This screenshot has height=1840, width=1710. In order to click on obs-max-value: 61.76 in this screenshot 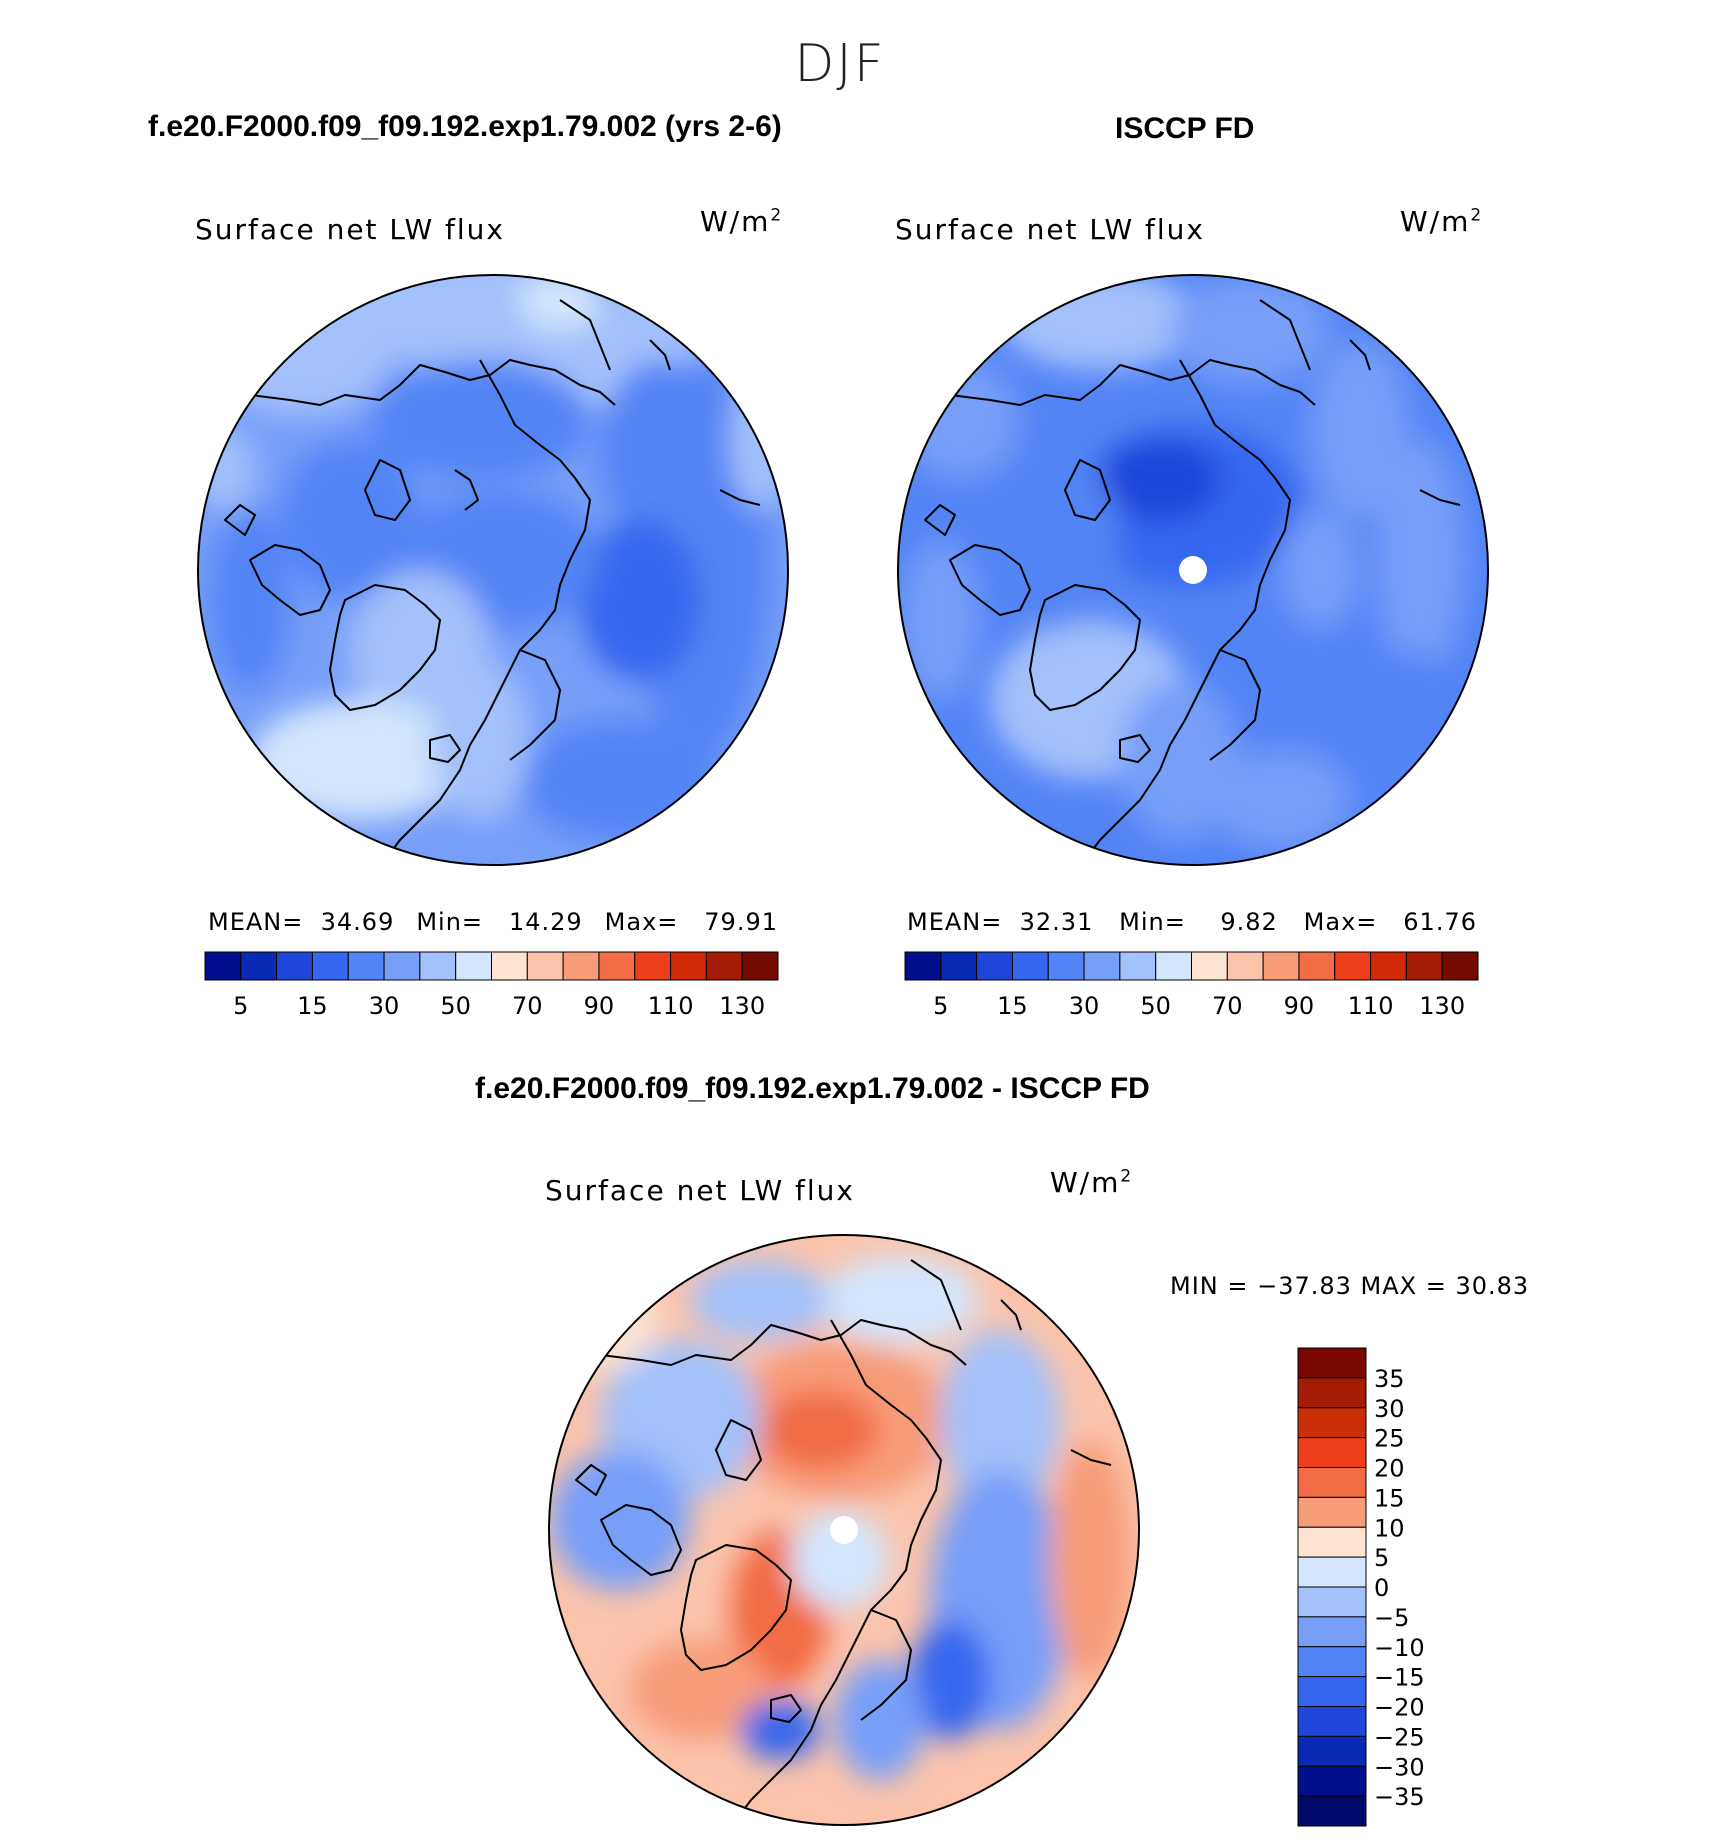, I will do `click(1440, 922)`.